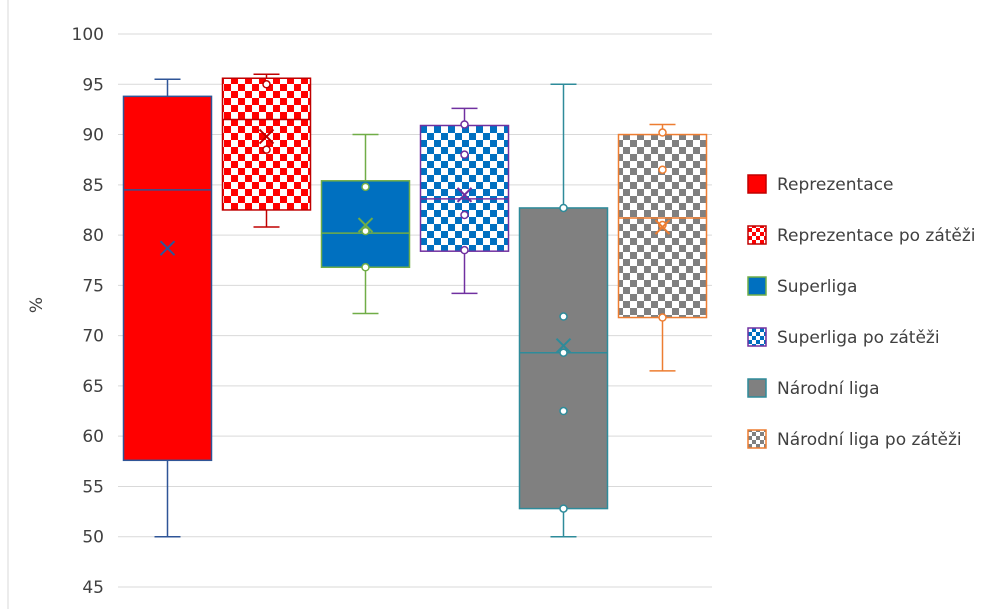 The image size is (1006, 609). Describe the element at coordinates (93, 286) in the screenshot. I see `y-tick-label: 75` at that location.